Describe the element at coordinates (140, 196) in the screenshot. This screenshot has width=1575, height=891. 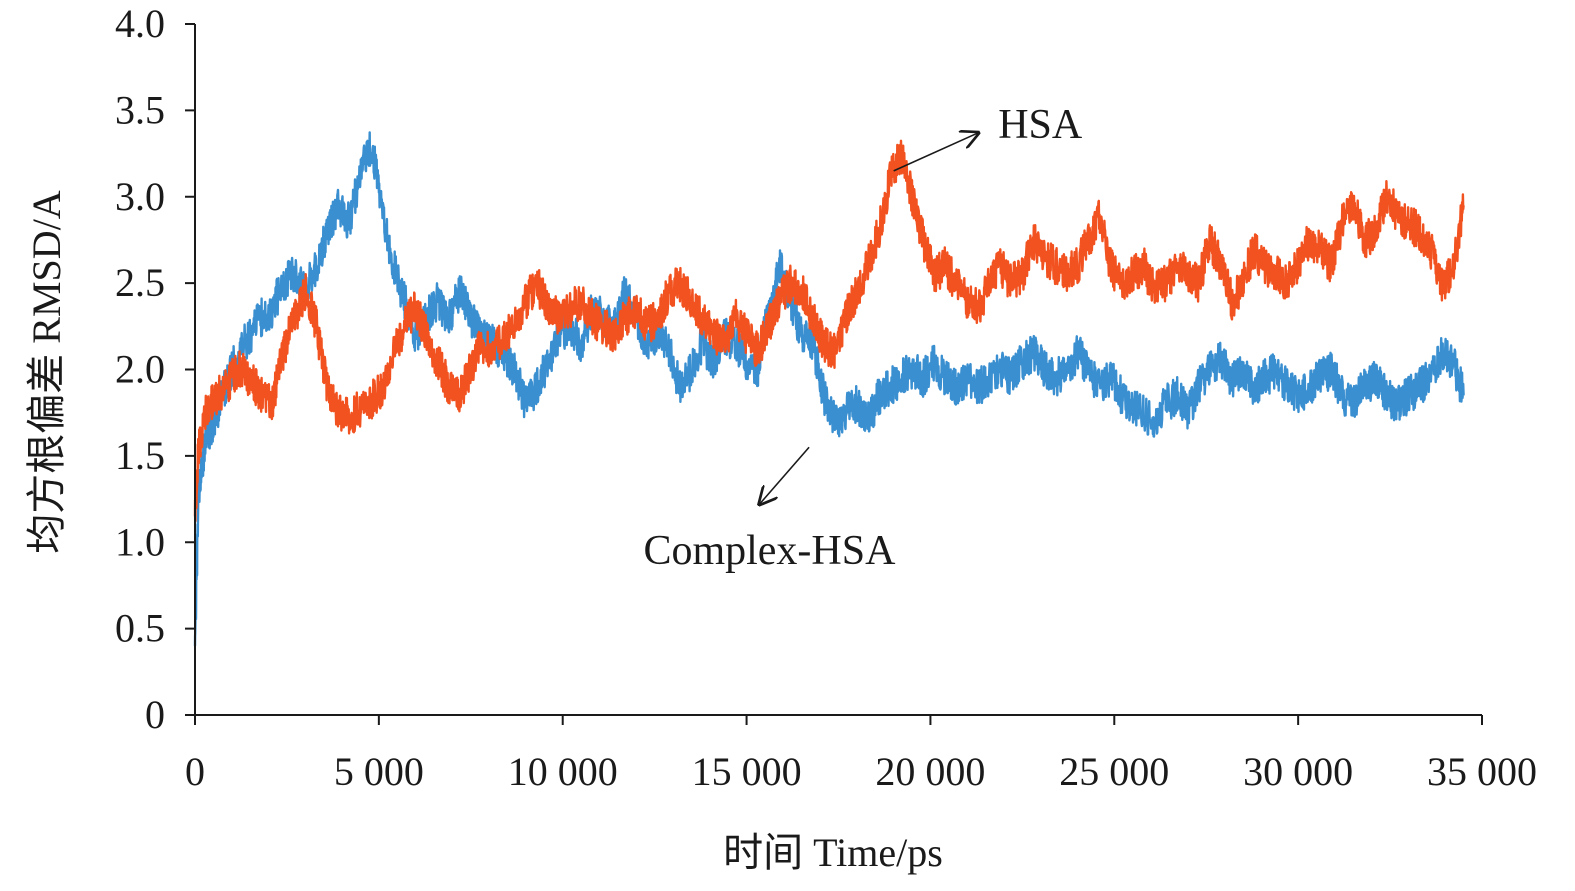
I see `y-tick-label: 3.0` at that location.